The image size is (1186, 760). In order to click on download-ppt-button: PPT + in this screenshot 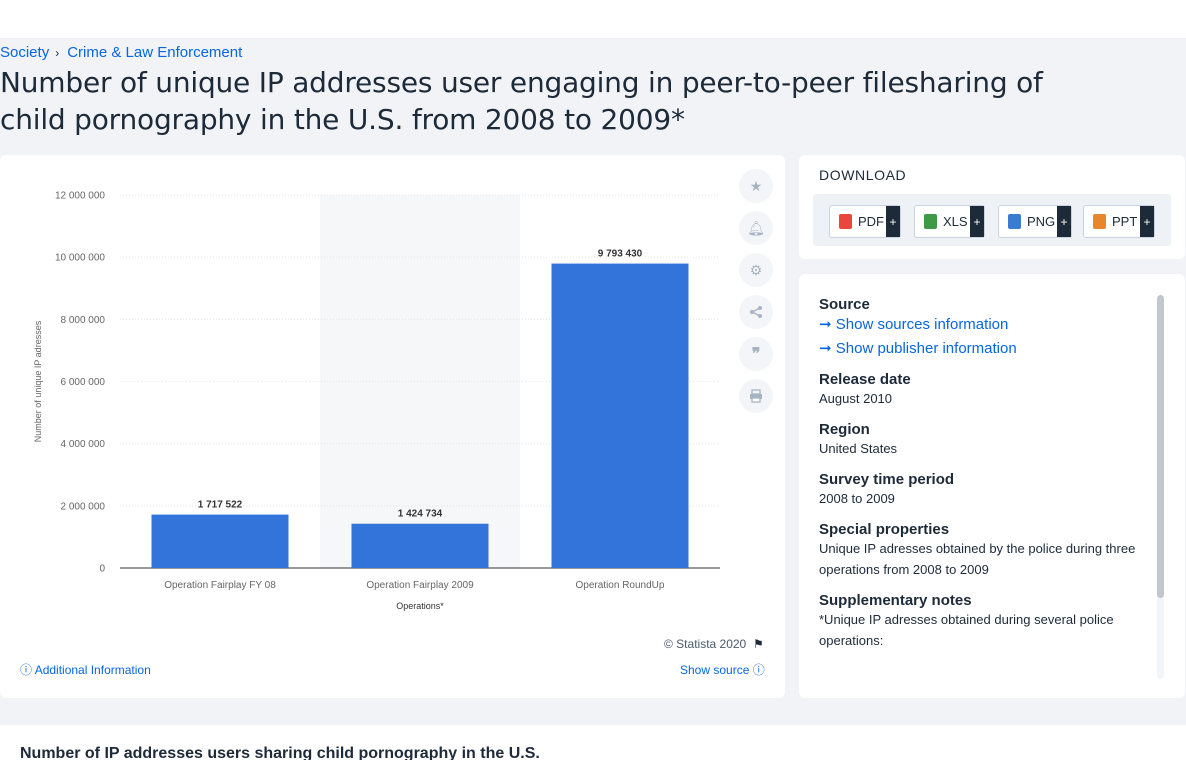, I will do `click(1119, 221)`.